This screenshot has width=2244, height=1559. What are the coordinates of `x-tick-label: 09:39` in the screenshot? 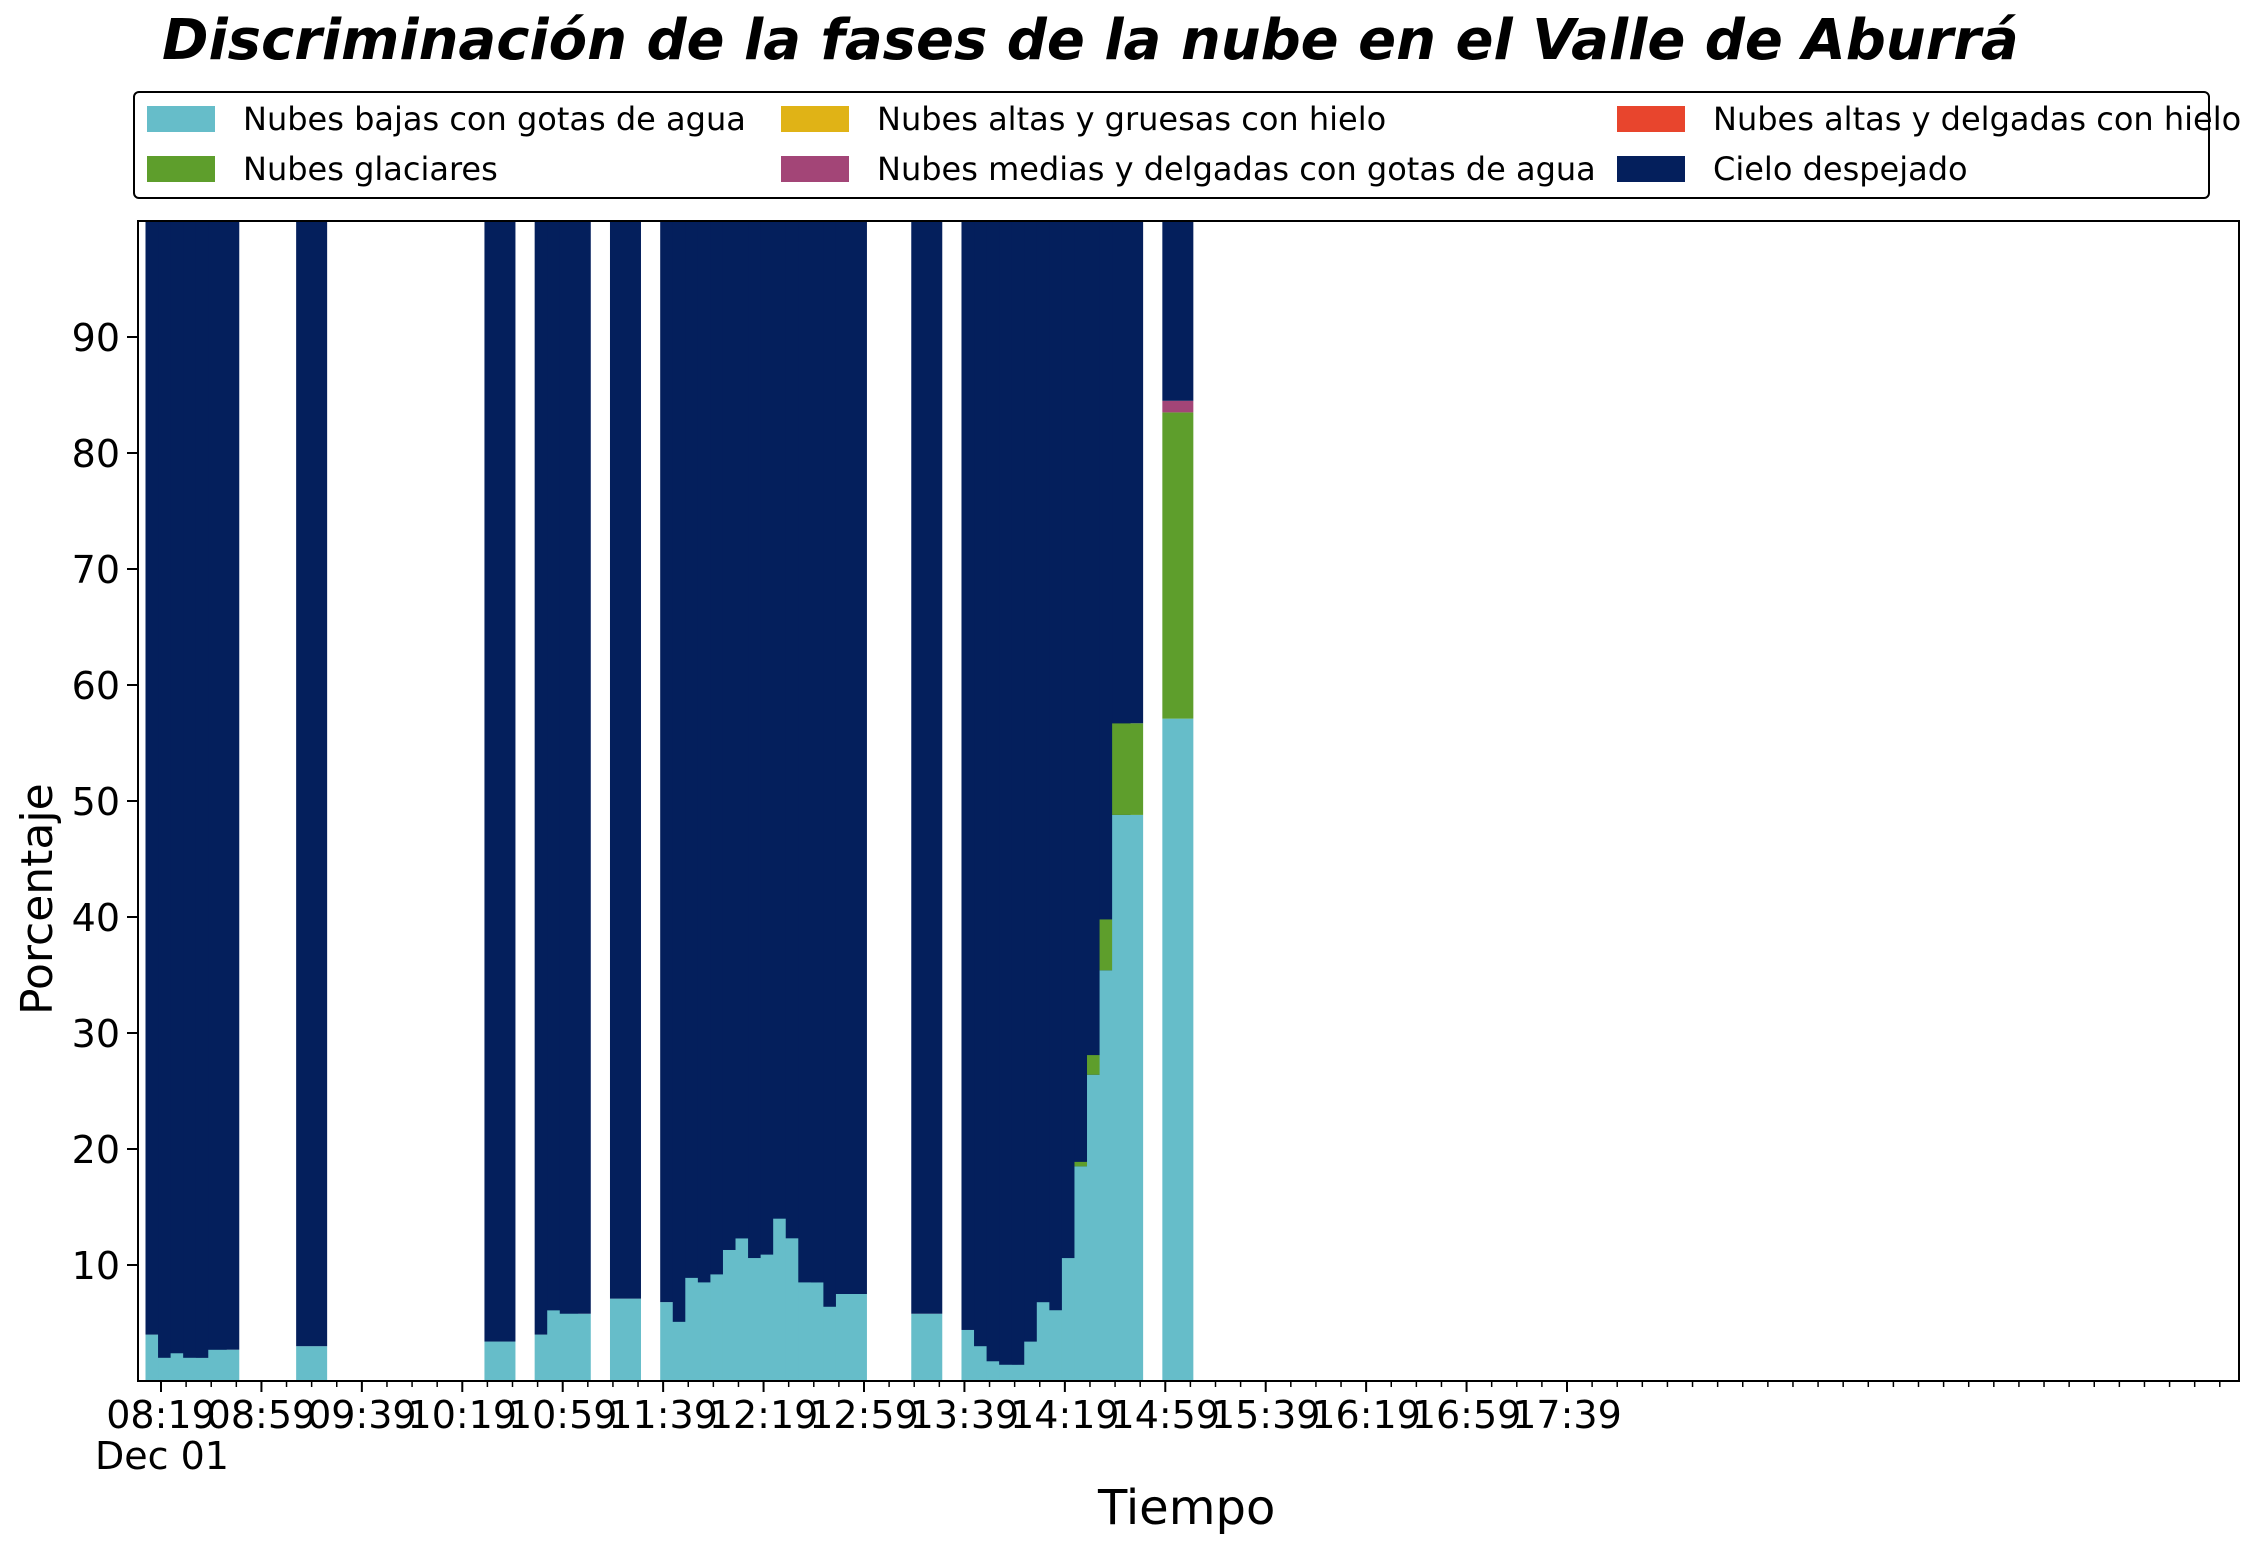 It's located at (362, 1415).